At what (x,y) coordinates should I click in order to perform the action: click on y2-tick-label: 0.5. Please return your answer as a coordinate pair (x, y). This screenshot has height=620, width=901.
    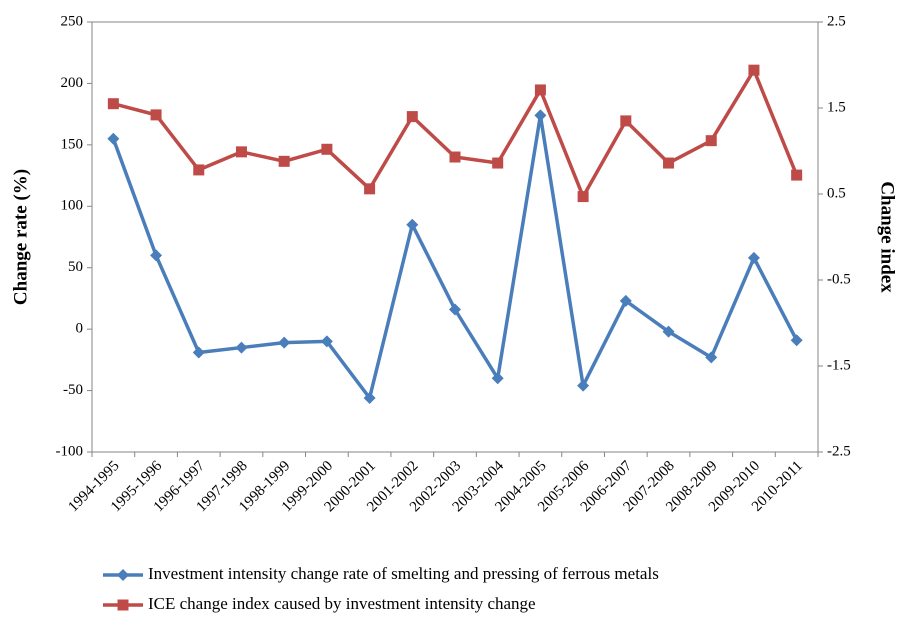
    Looking at the image, I should click on (836, 193).